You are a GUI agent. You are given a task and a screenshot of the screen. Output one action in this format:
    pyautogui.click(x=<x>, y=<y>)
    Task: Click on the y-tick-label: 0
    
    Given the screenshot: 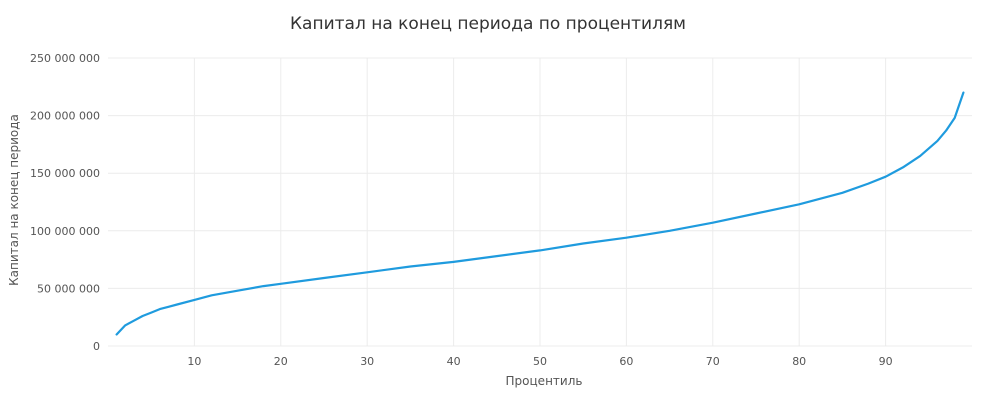 What is the action you would take?
    pyautogui.click(x=96, y=346)
    